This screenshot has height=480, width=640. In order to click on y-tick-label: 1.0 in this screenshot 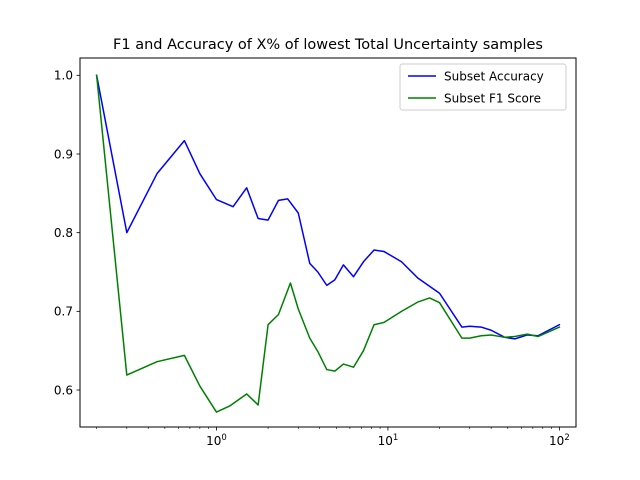, I will do `click(63, 76)`.